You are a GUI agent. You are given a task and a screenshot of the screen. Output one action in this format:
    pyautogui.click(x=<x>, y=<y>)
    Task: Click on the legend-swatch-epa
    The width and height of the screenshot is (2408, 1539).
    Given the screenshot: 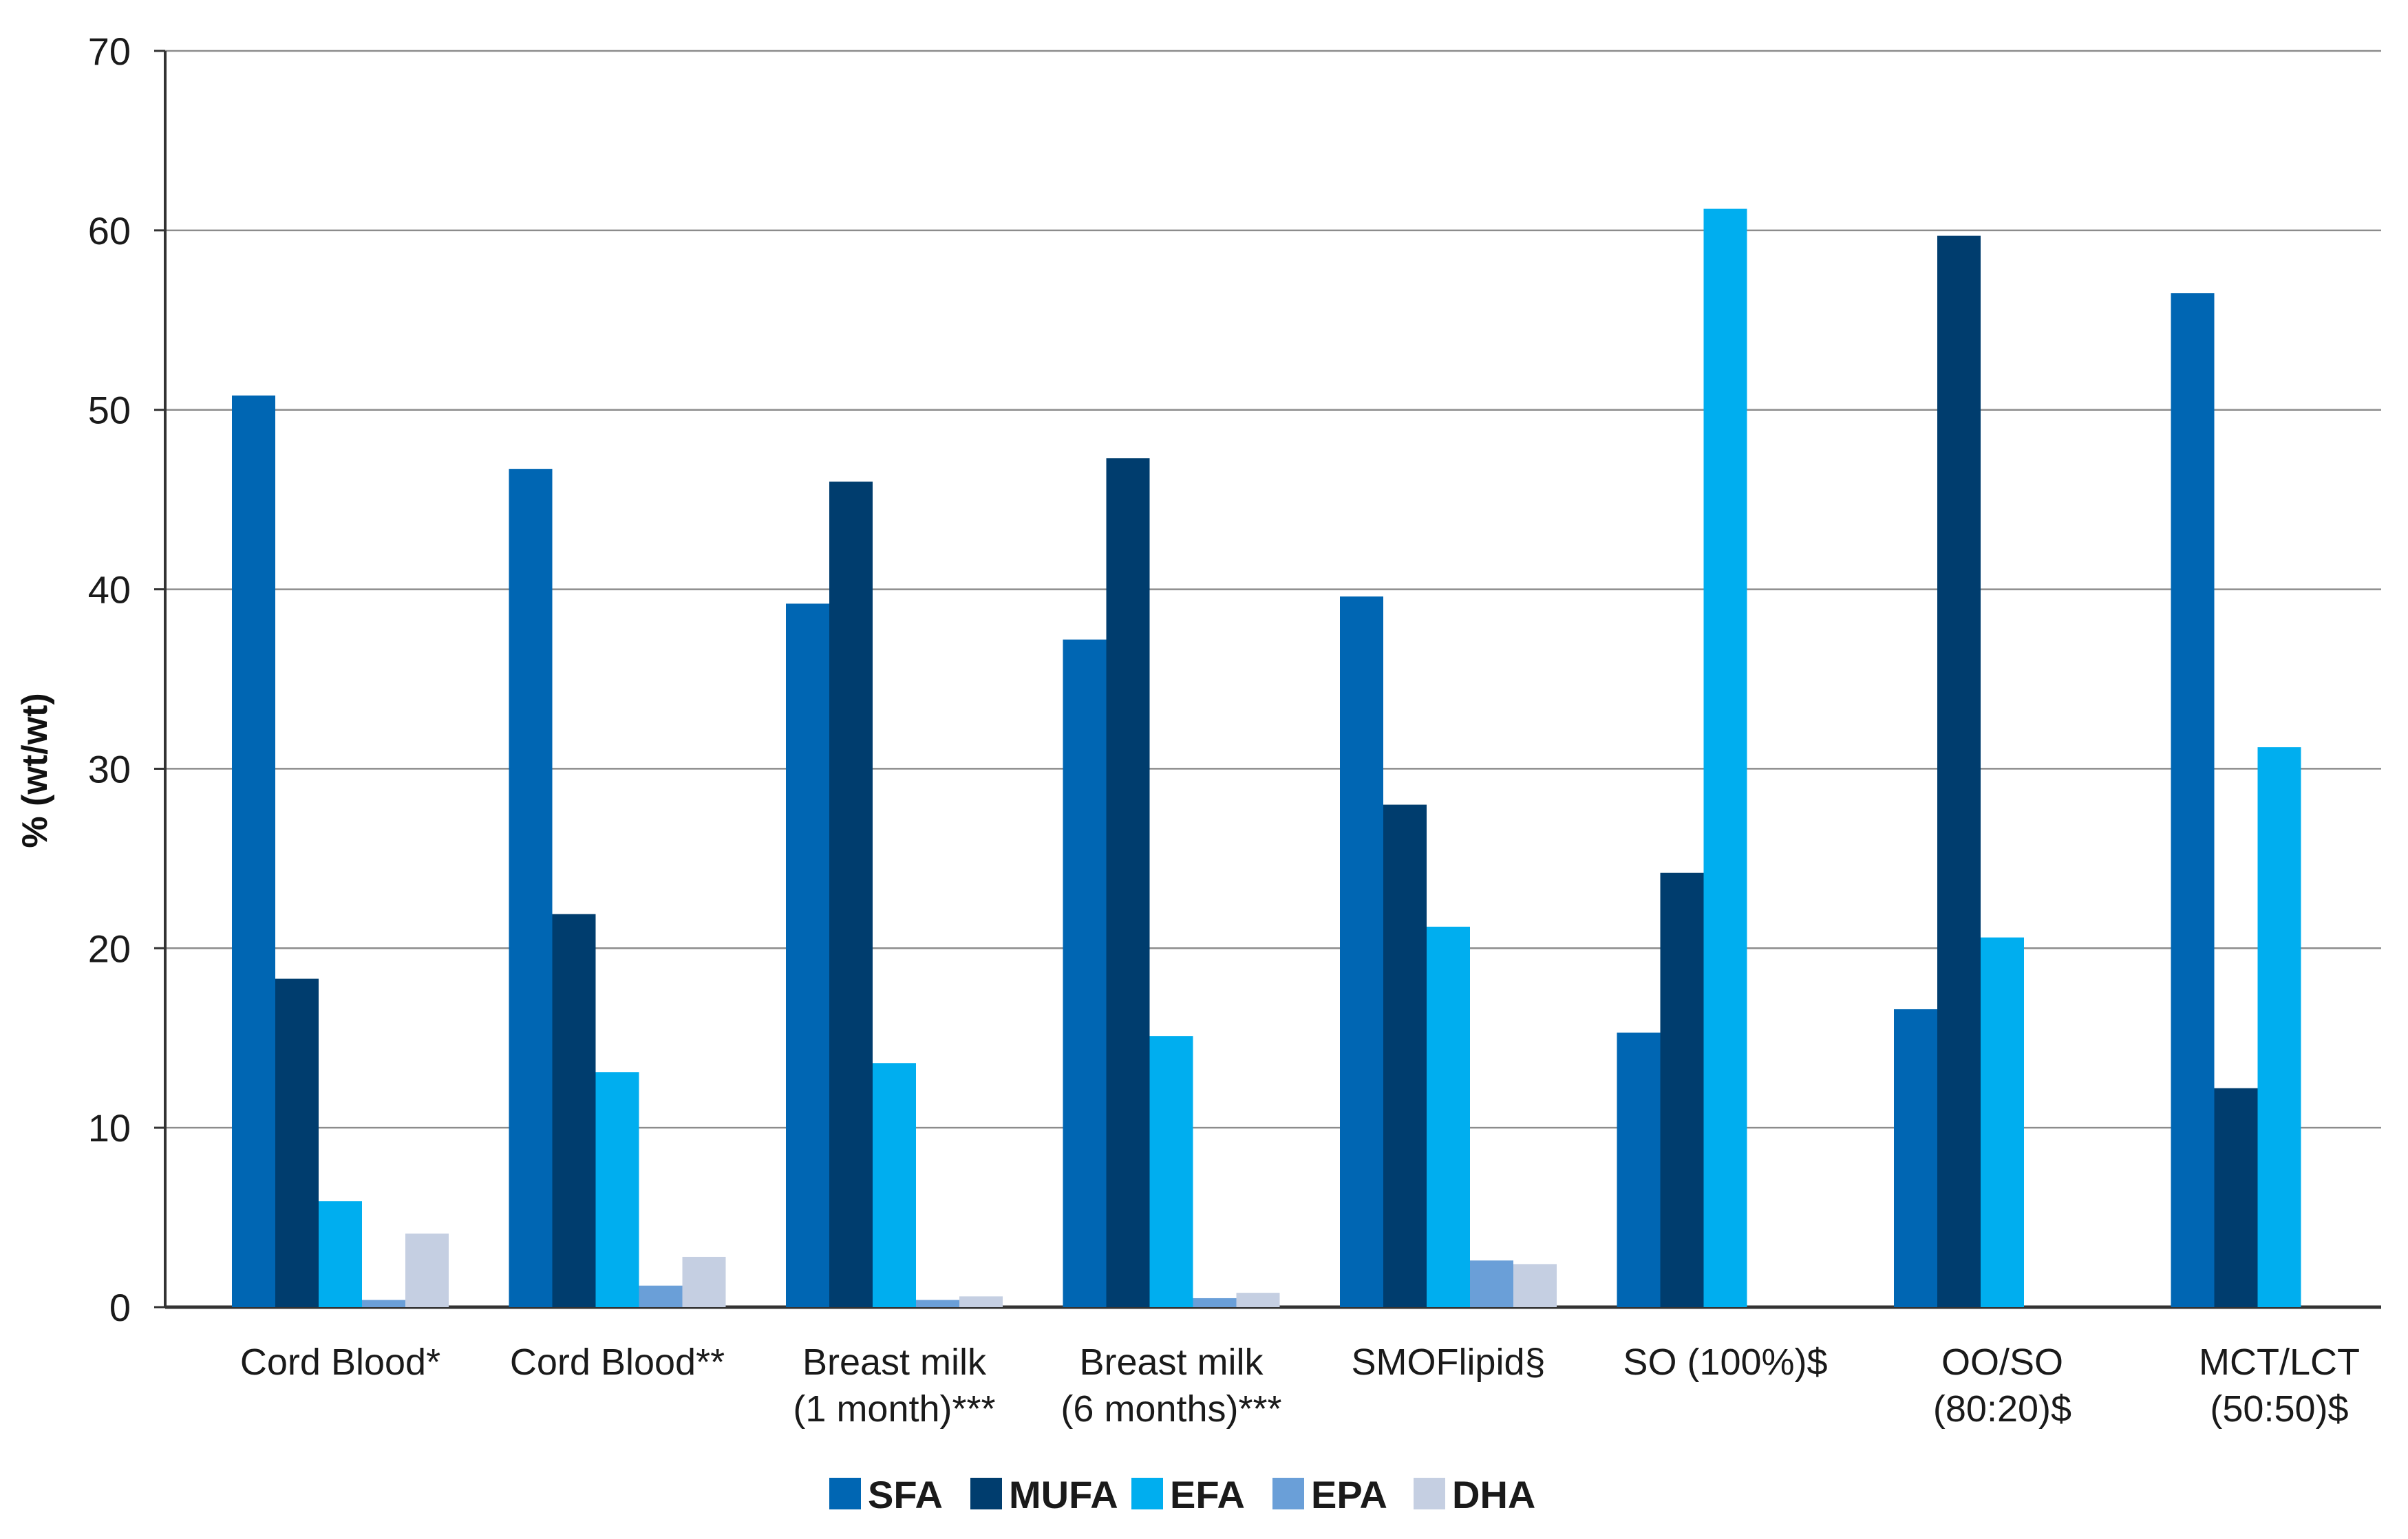 What is the action you would take?
    pyautogui.click(x=1288, y=1494)
    